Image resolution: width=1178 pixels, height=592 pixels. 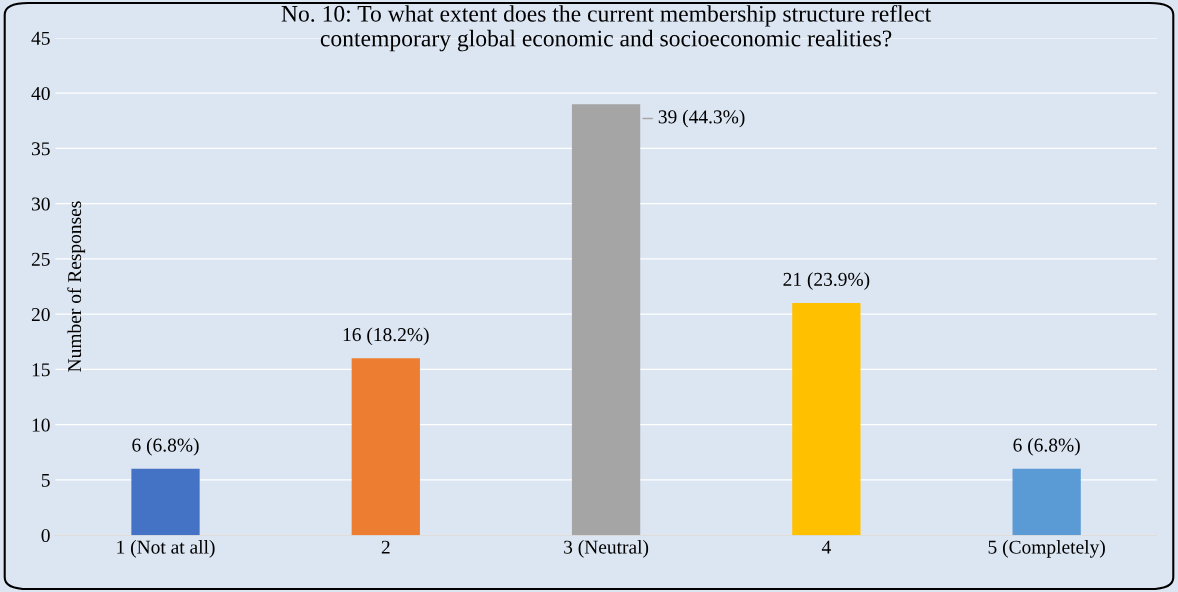 What do you see at coordinates (385, 547) in the screenshot?
I see `x-tick-label: 2` at bounding box center [385, 547].